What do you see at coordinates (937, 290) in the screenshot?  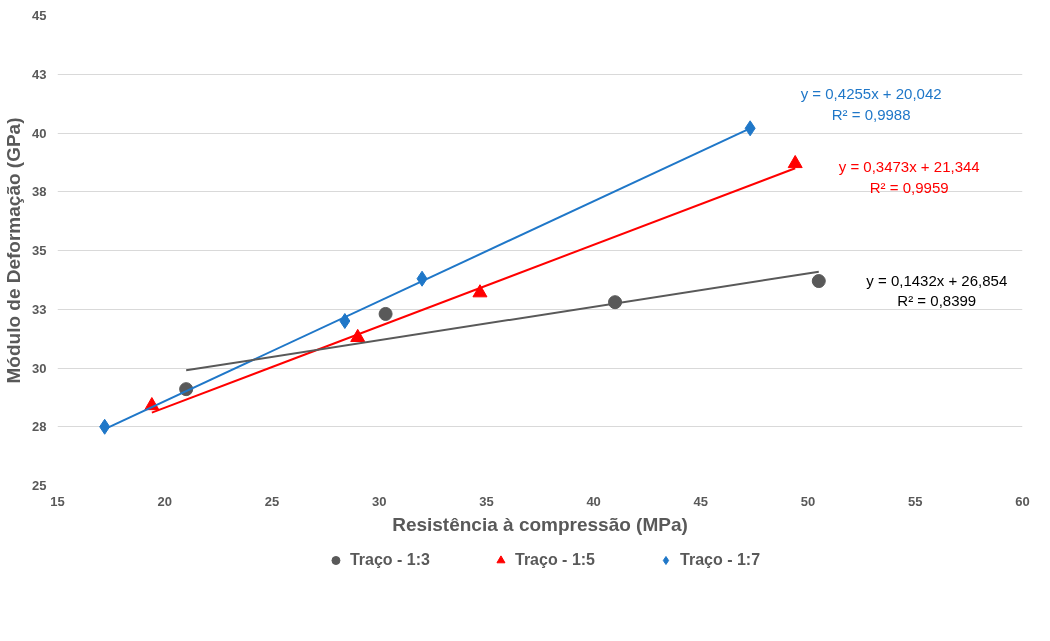 I see `annotation: y = 0,1432x + 26,854 R² = 0,8399` at bounding box center [937, 290].